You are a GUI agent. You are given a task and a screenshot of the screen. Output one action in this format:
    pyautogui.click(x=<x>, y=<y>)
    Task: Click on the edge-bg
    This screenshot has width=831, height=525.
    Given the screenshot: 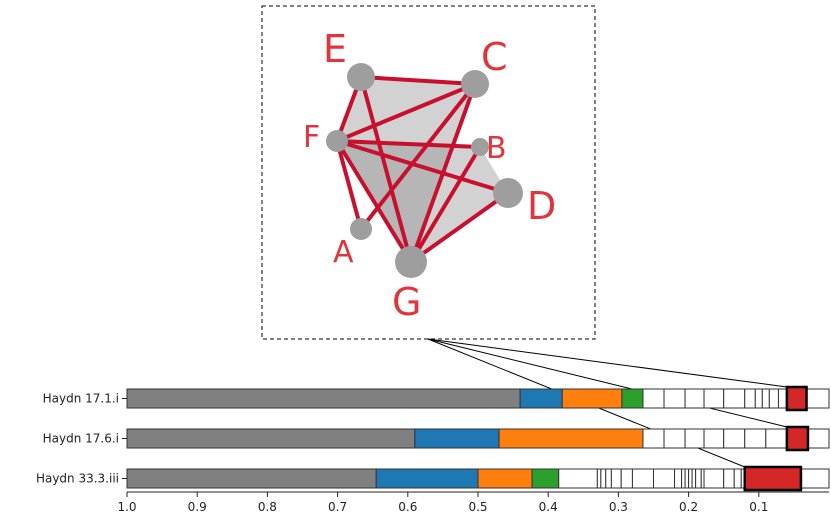 What is the action you would take?
    pyautogui.click(x=445, y=204)
    